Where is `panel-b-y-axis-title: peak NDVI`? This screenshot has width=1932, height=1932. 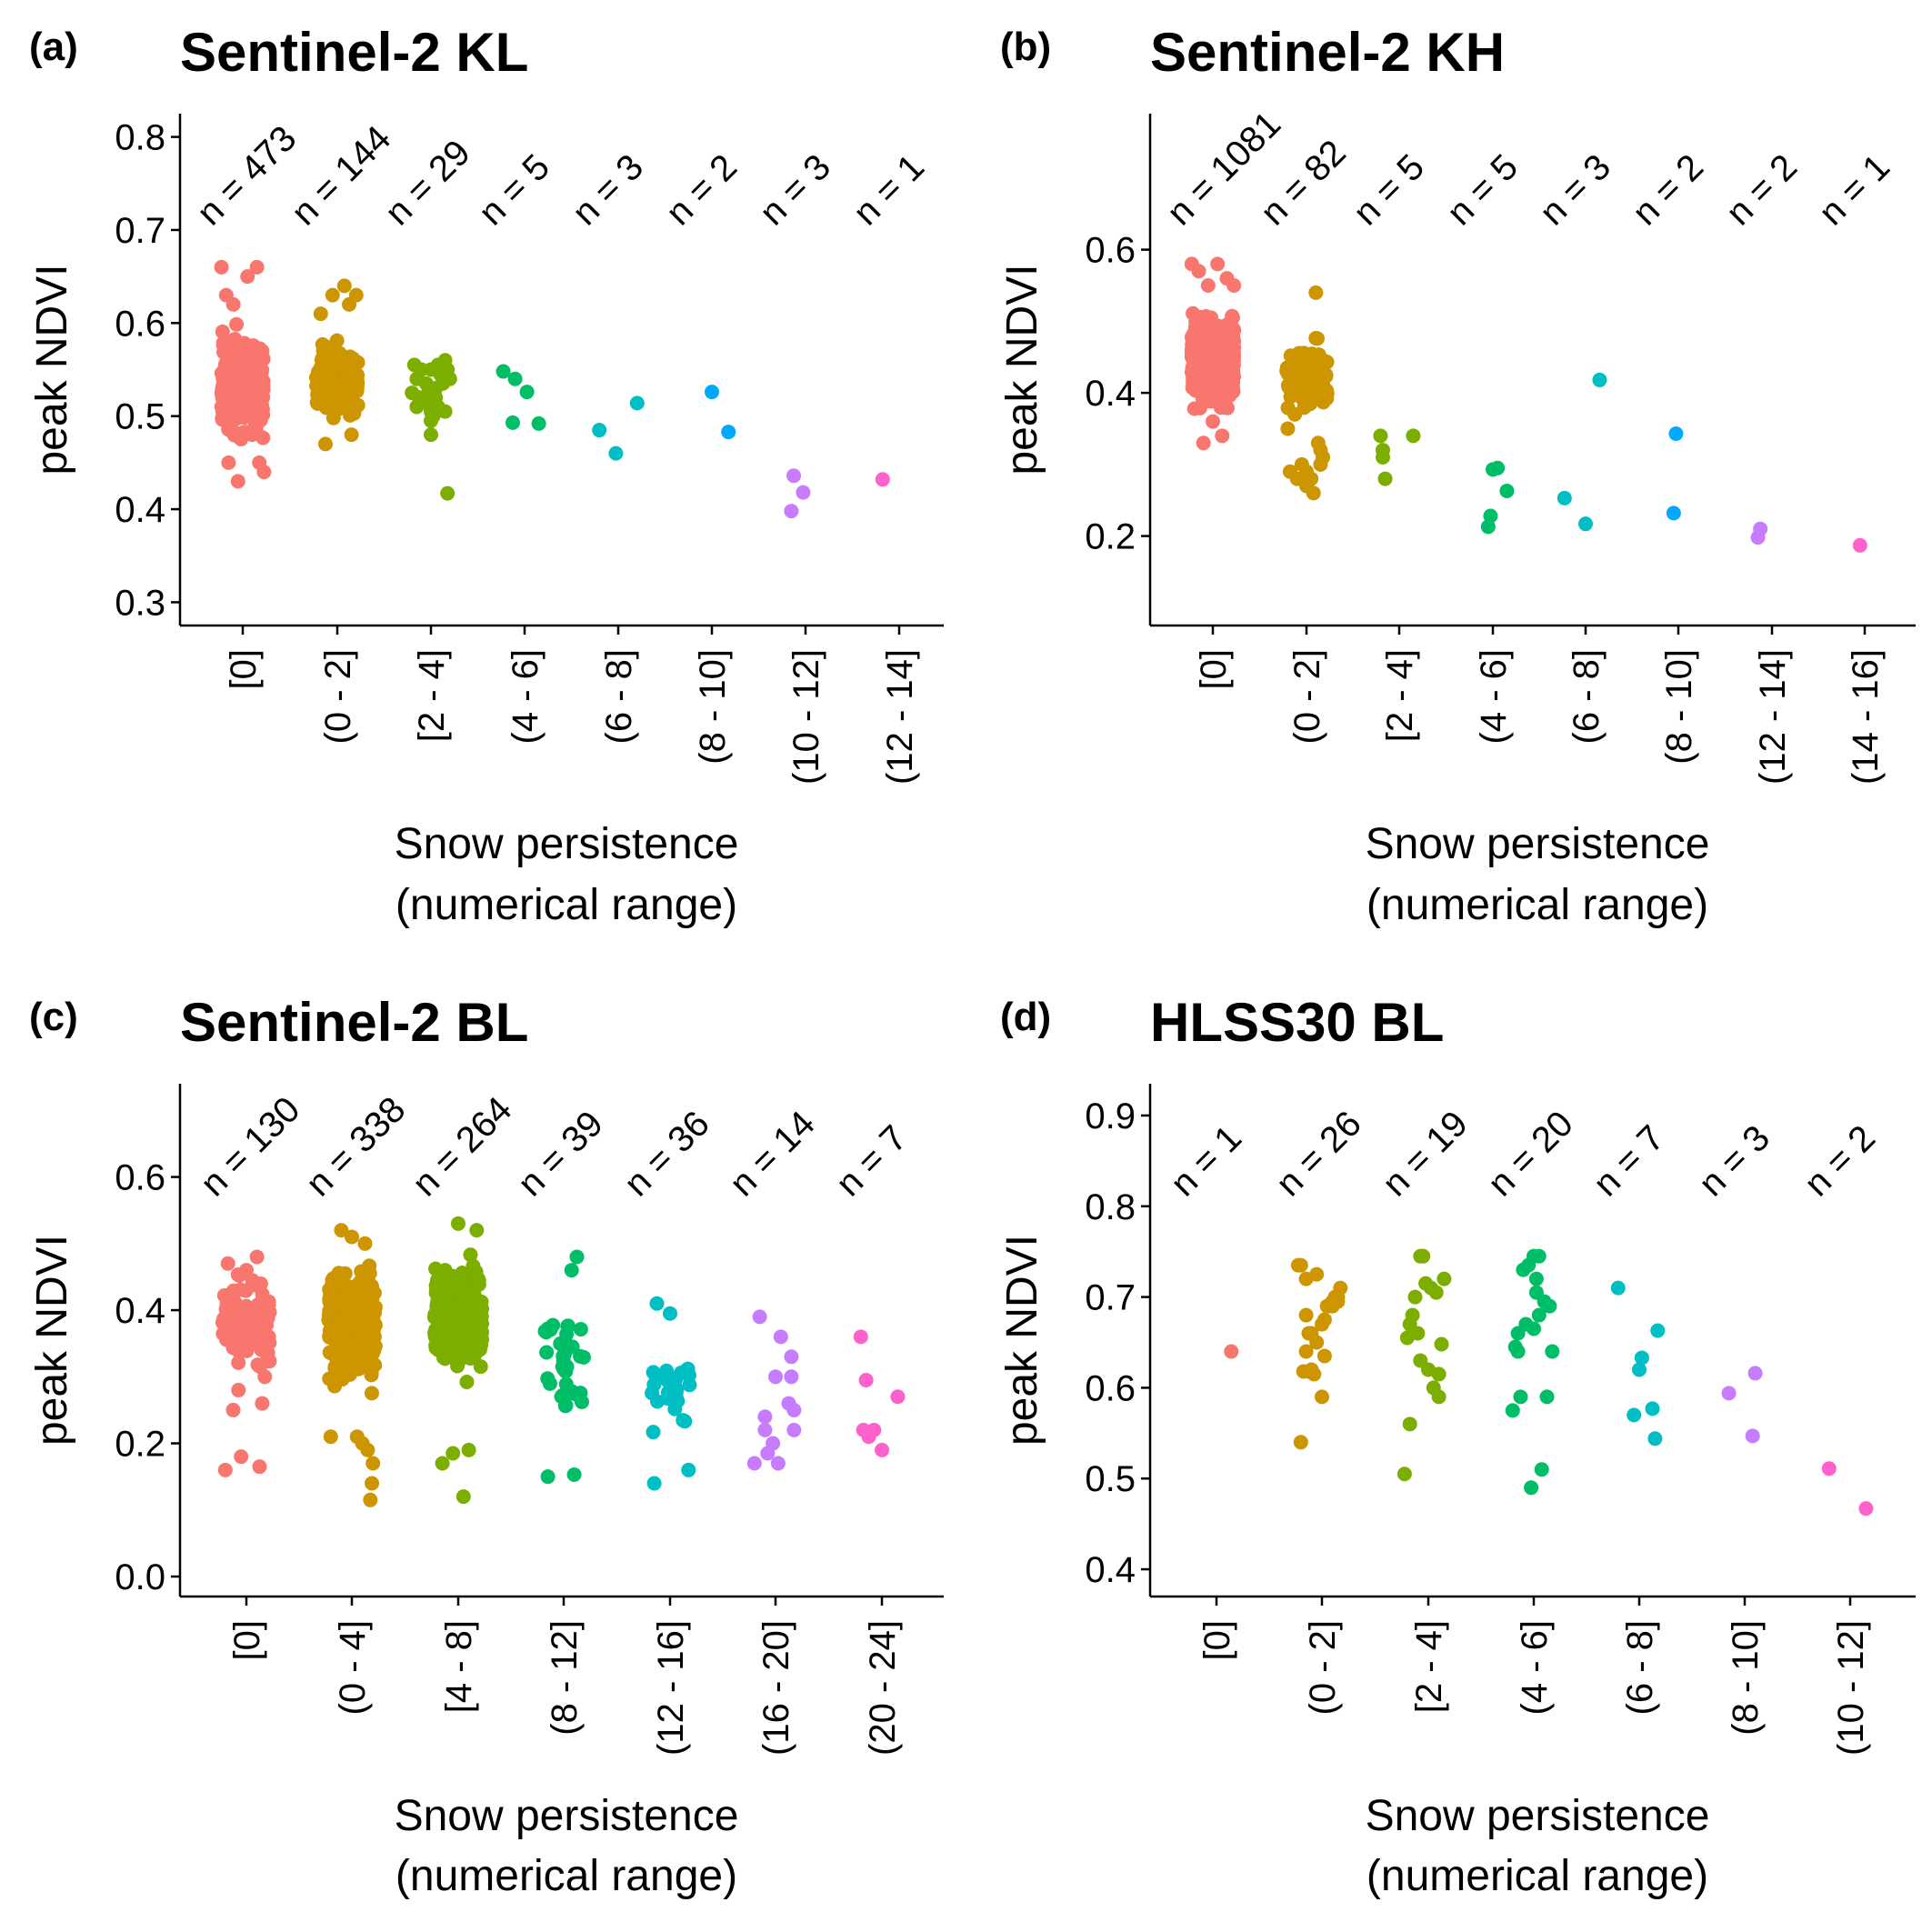 panel-b-y-axis-title: peak NDVI is located at coordinates (1022, 369).